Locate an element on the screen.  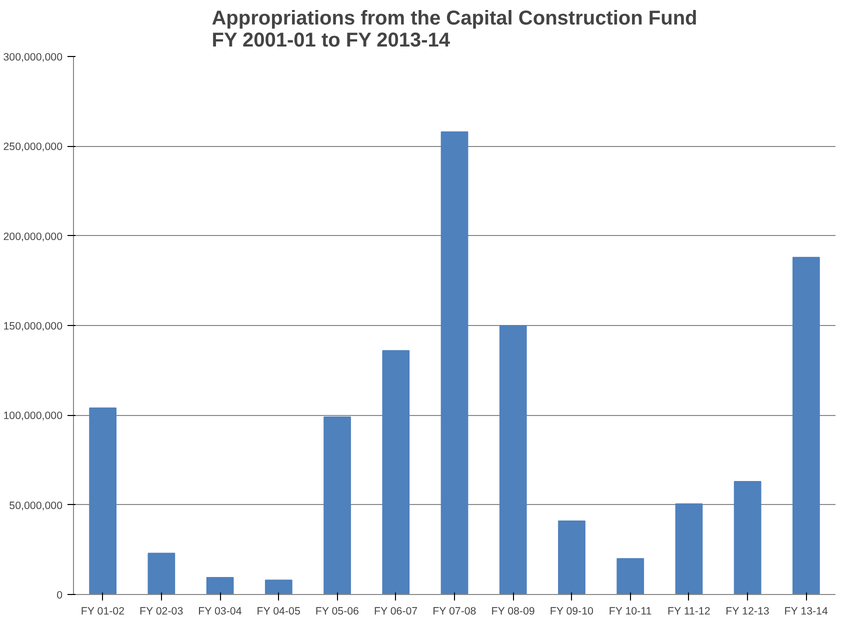
chart-title: Appropriations from the Capital Construction Fund FY 2001-01 to FY 2013-14 is located at coordinates (455, 30).